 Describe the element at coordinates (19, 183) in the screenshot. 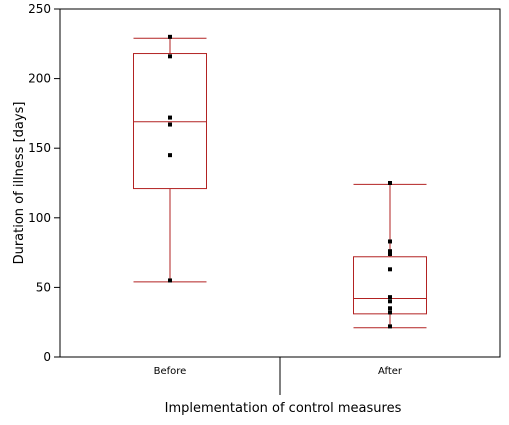

I see `y-axis-title: Duration of illness [days]` at that location.